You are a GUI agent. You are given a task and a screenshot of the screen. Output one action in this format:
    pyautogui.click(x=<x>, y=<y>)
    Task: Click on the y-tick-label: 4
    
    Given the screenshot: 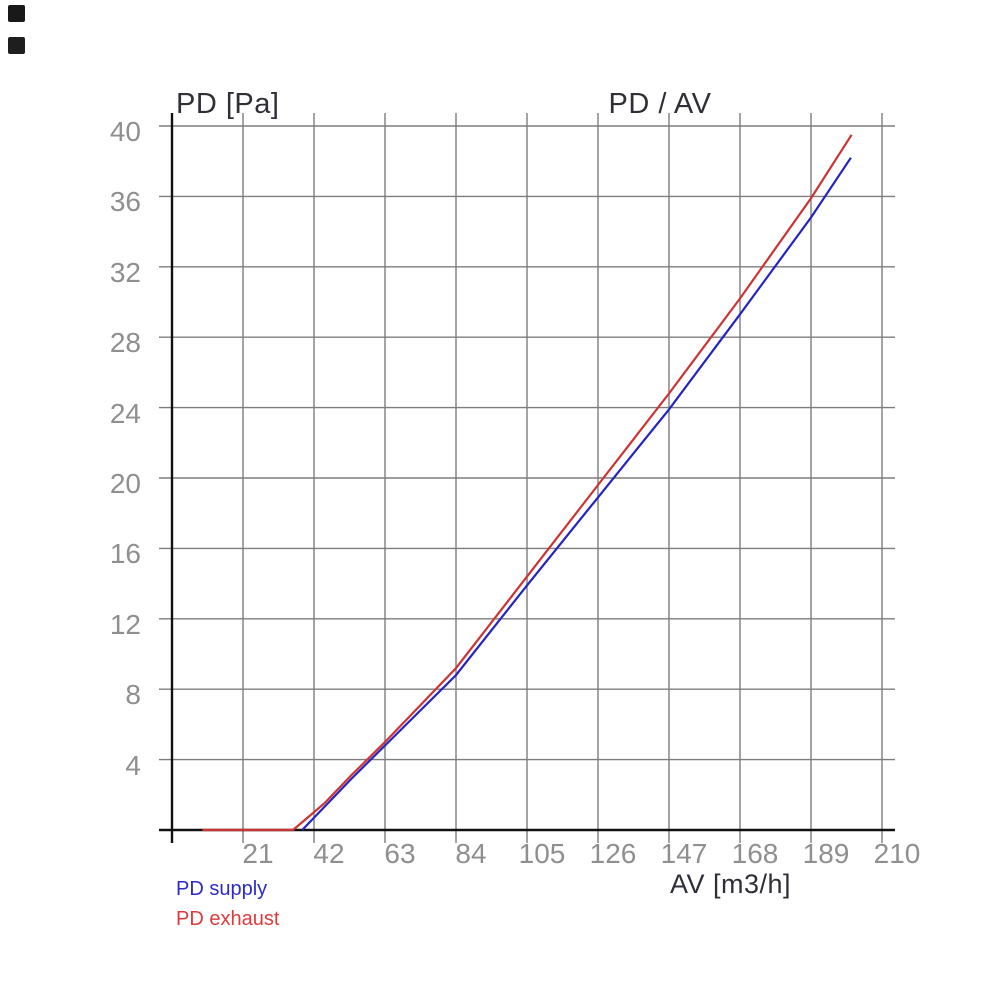 What is the action you would take?
    pyautogui.click(x=133, y=765)
    